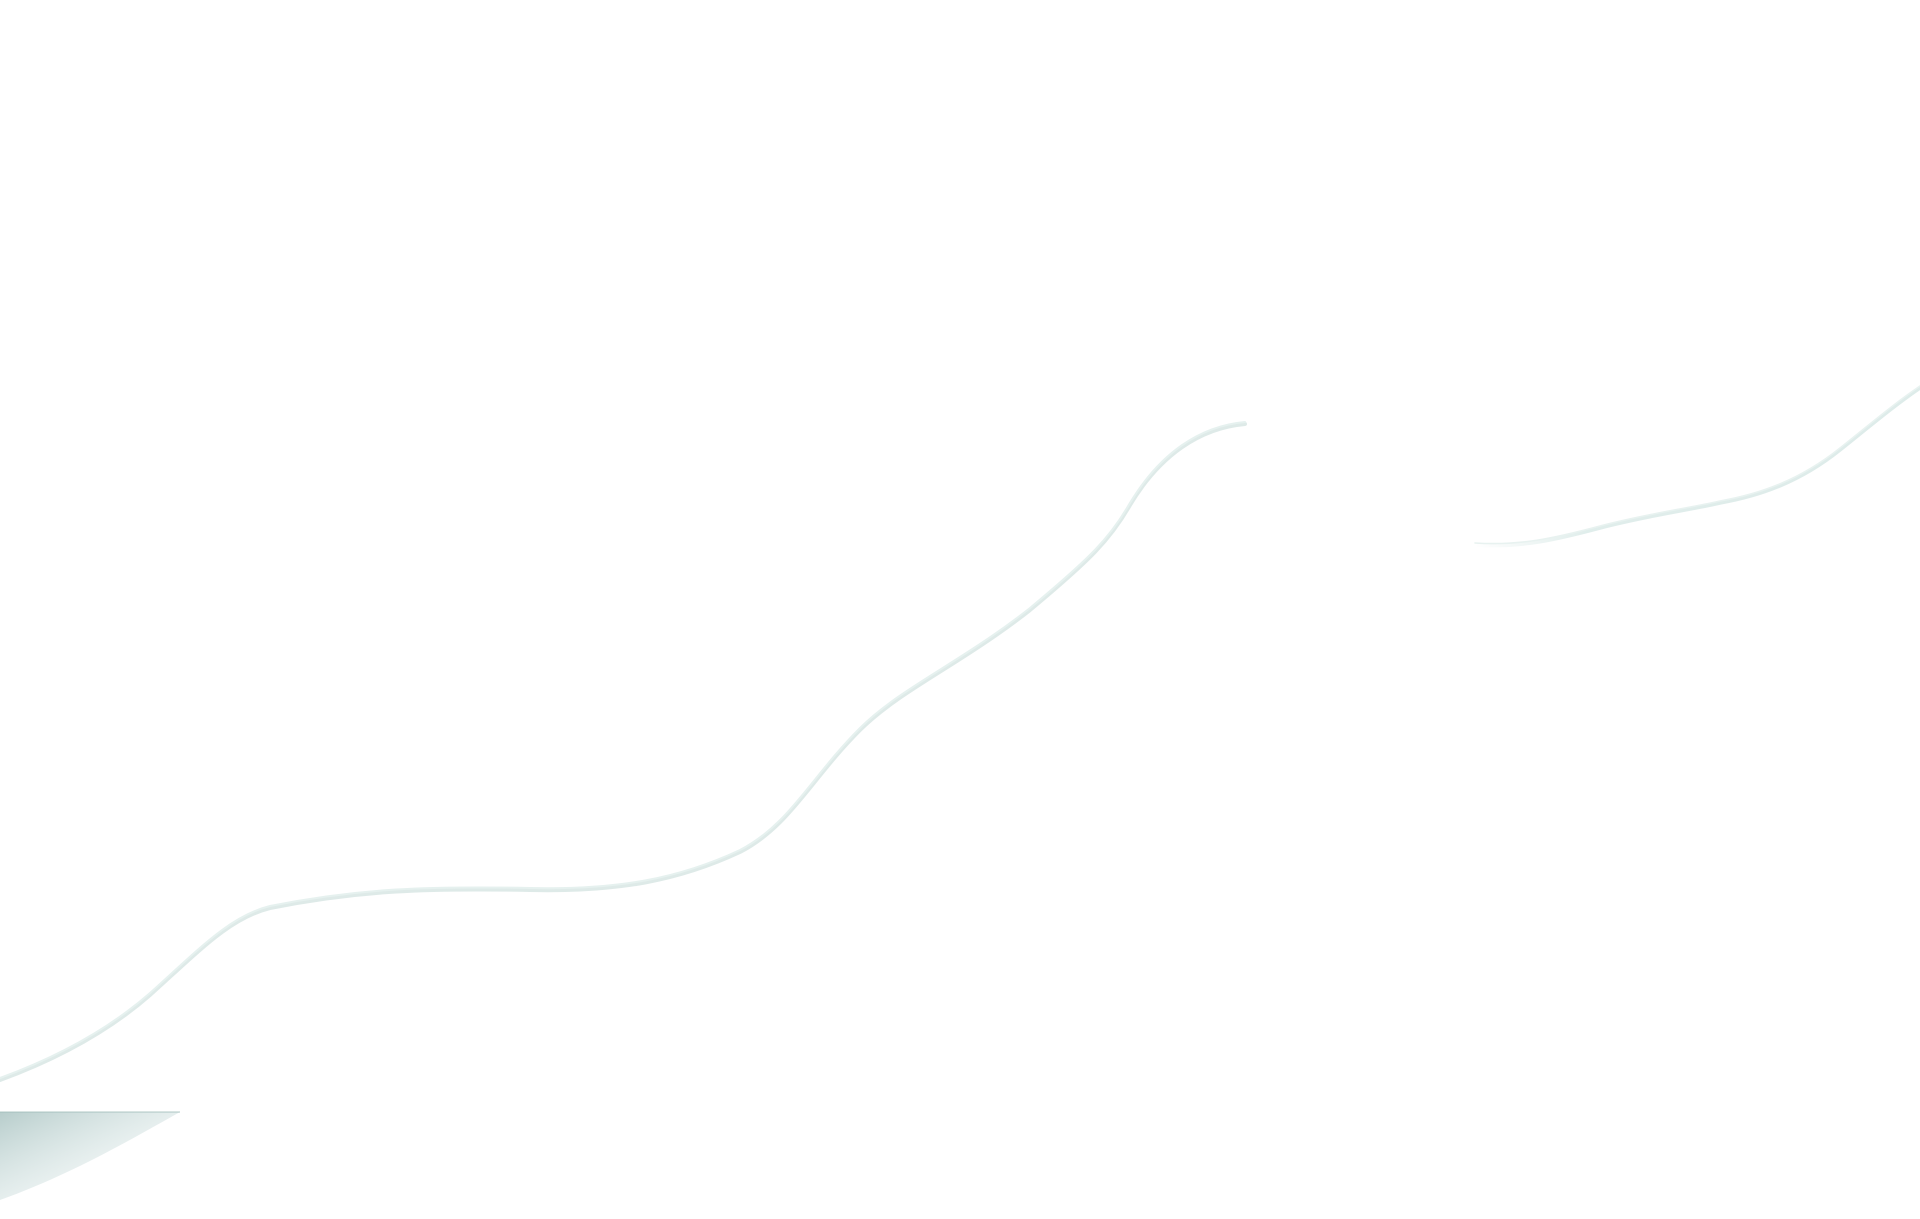 Image resolution: width=1920 pixels, height=1219 pixels. Describe the element at coordinates (90, 1156) in the screenshot. I see `fade-wedge` at that location.